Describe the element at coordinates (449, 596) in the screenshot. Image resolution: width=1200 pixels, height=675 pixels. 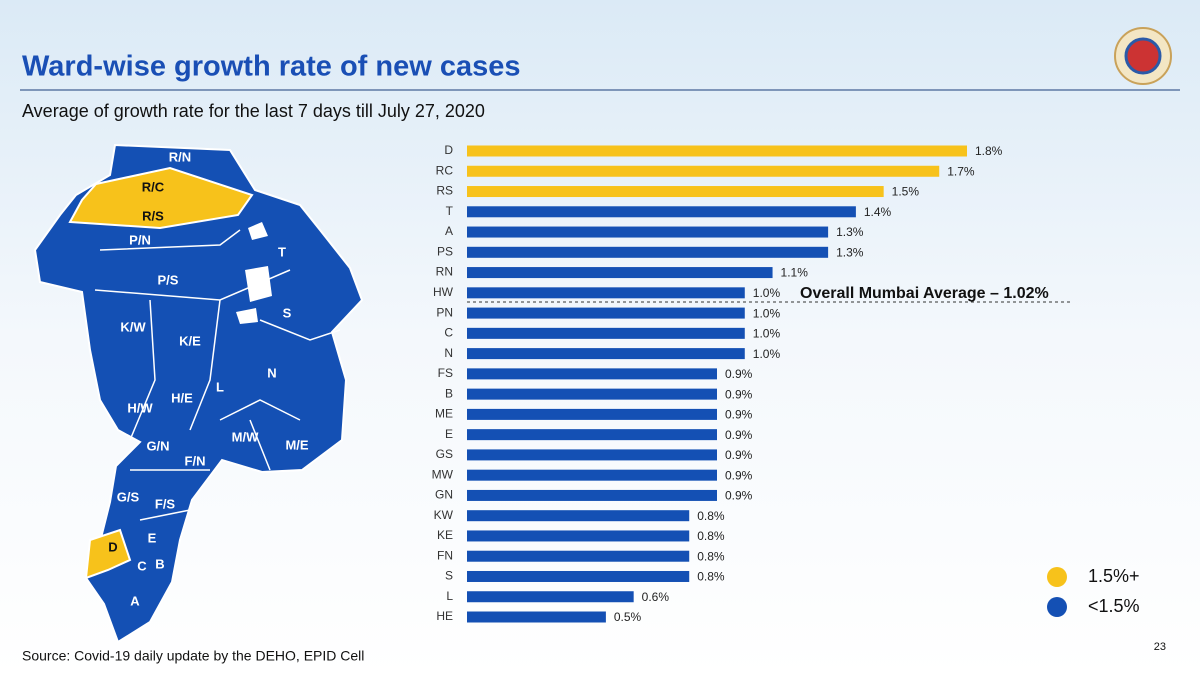
I see `category-label: L` at that location.